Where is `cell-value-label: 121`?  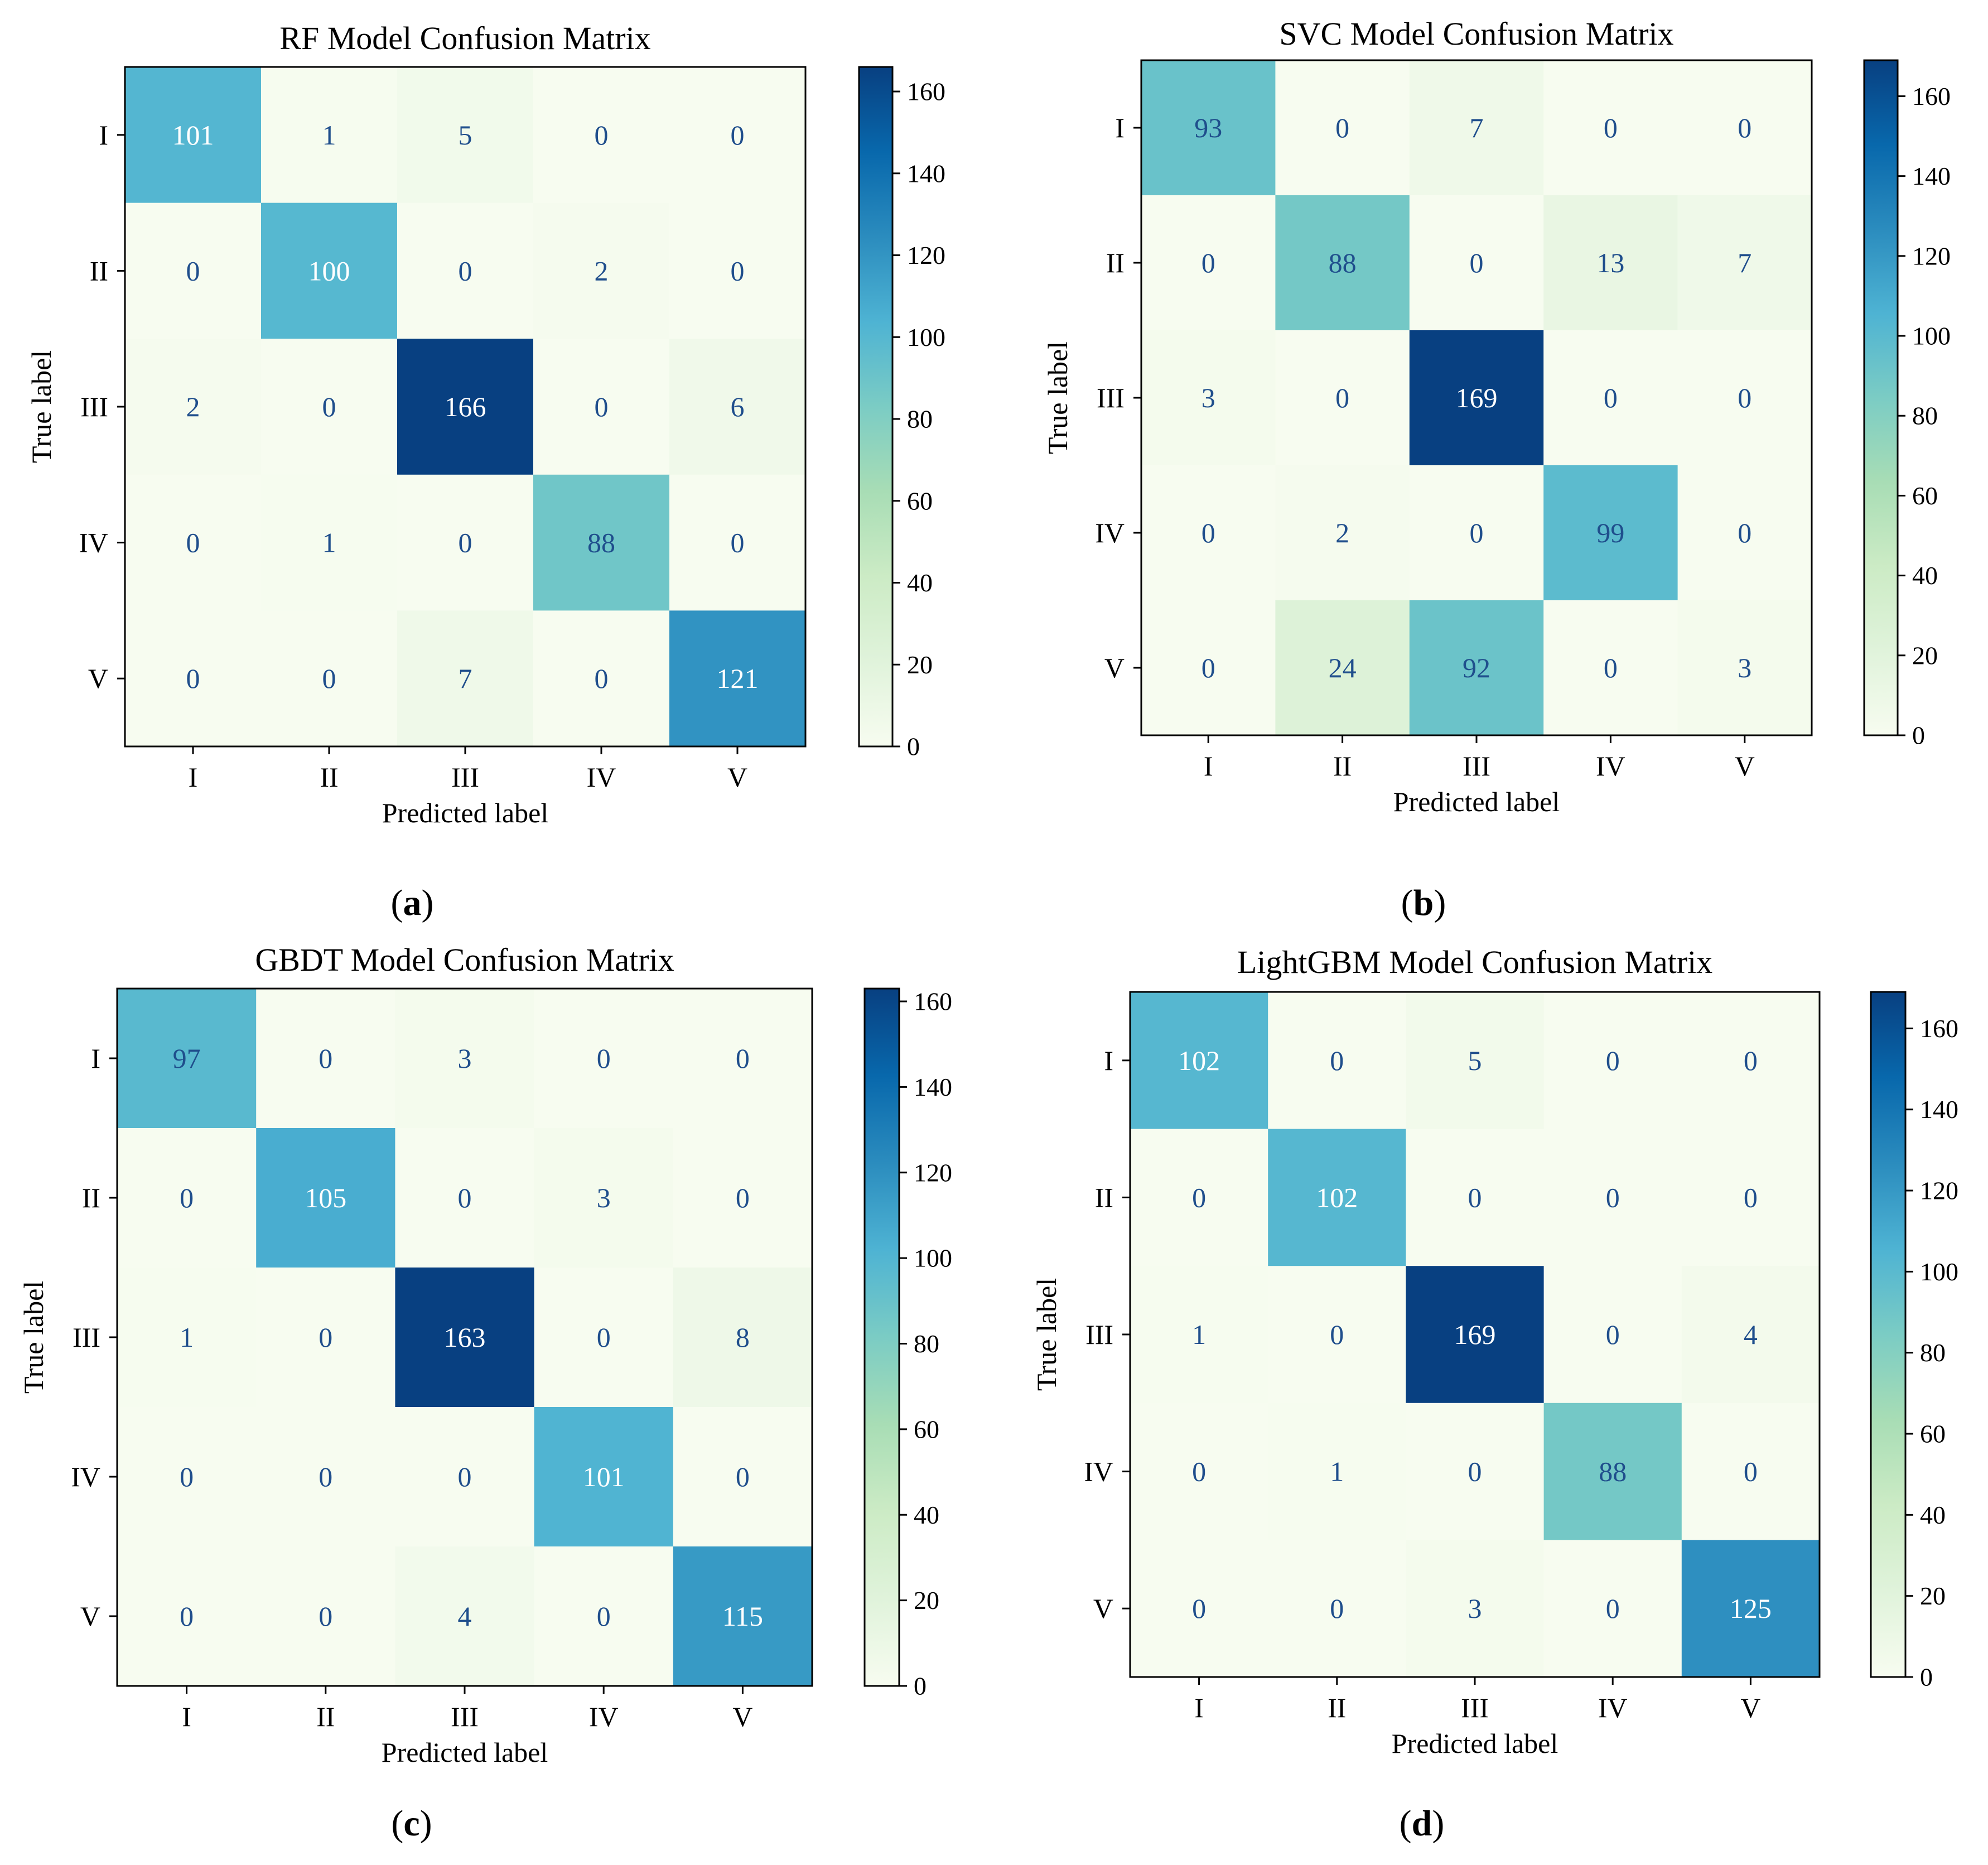 cell-value-label: 121 is located at coordinates (738, 678).